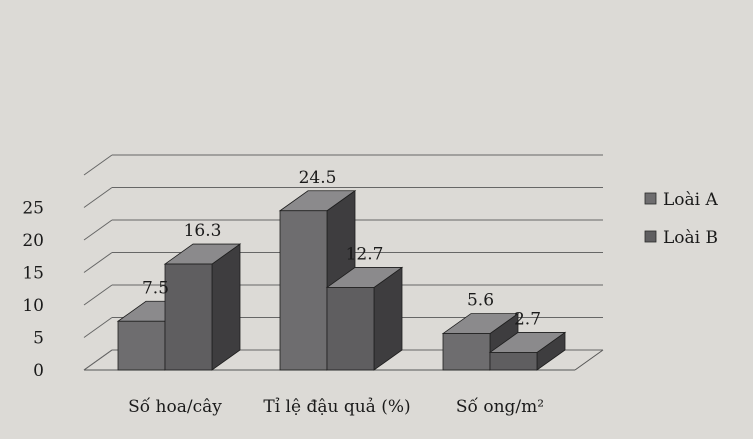 This screenshot has height=439, width=753. Describe the element at coordinates (650, 236) in the screenshot. I see `legend-swatch-series-b` at that location.